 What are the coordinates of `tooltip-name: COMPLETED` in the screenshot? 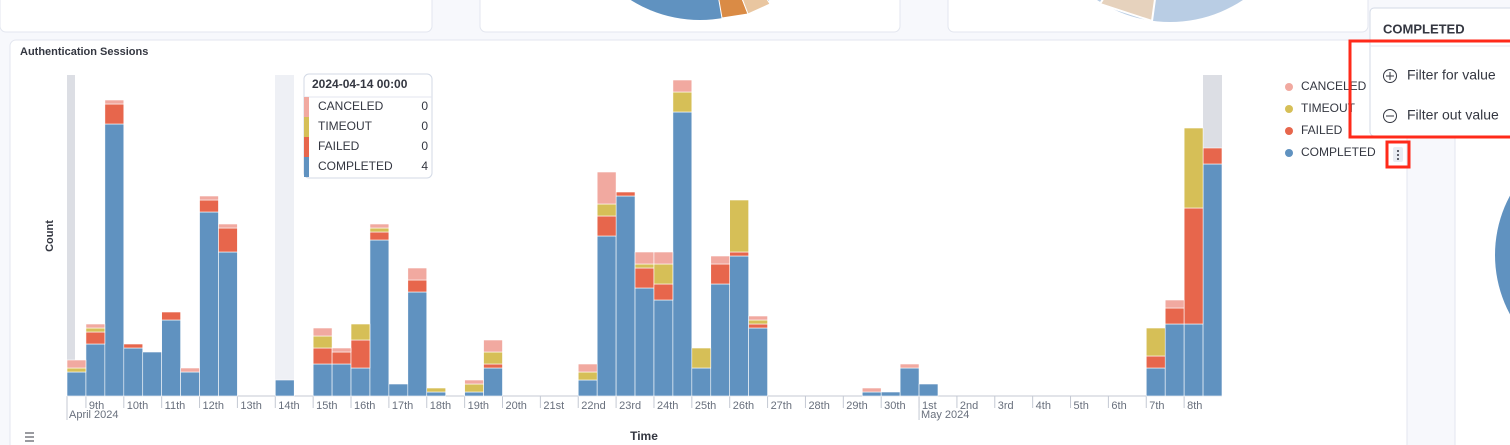 It's located at (355, 166).